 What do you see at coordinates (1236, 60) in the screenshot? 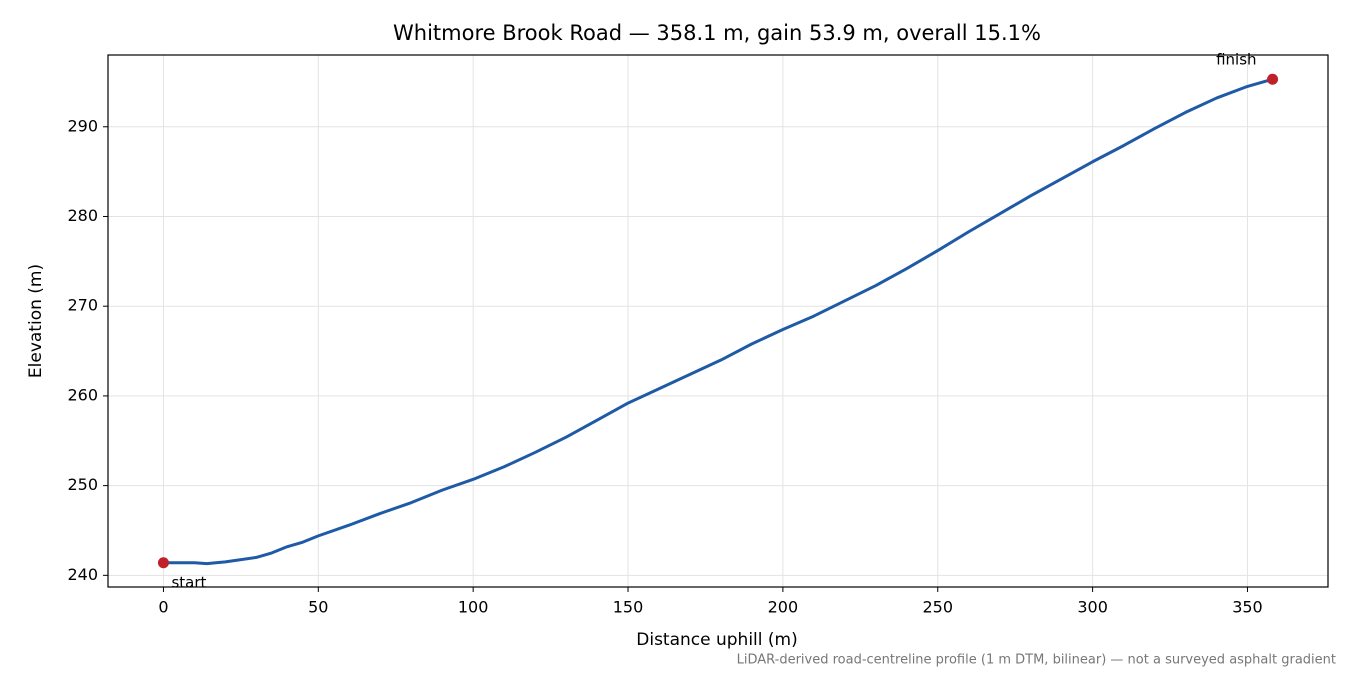
I see `endpoint-annotation: finish` at bounding box center [1236, 60].